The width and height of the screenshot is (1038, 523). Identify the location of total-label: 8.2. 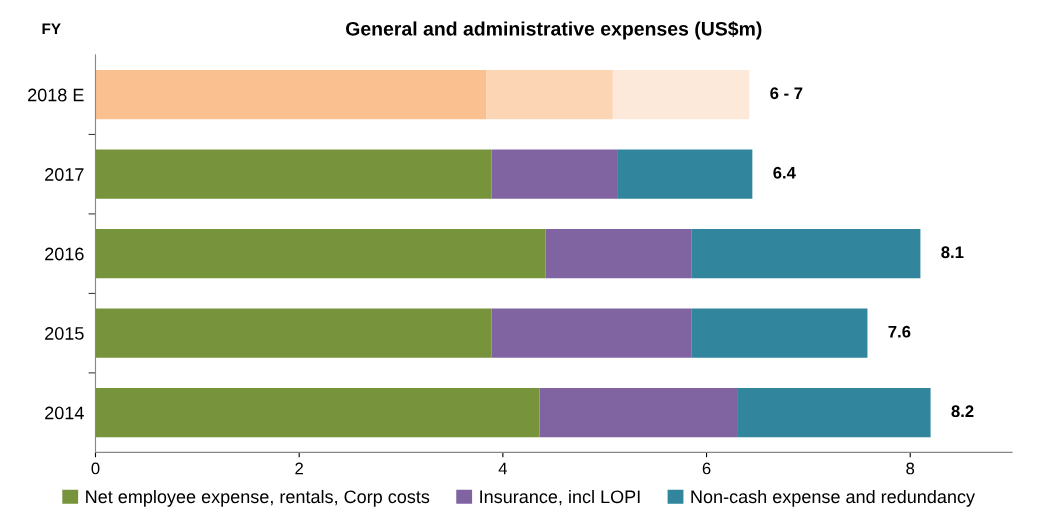
(962, 411).